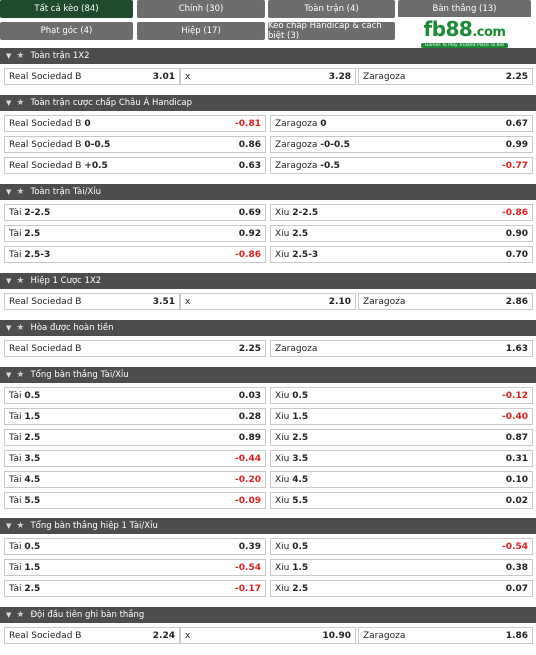  Describe the element at coordinates (268, 588) in the screenshot. I see `odds-row: Tài 2.5 -0.17 Xỉu 2.5 0.07` at that location.